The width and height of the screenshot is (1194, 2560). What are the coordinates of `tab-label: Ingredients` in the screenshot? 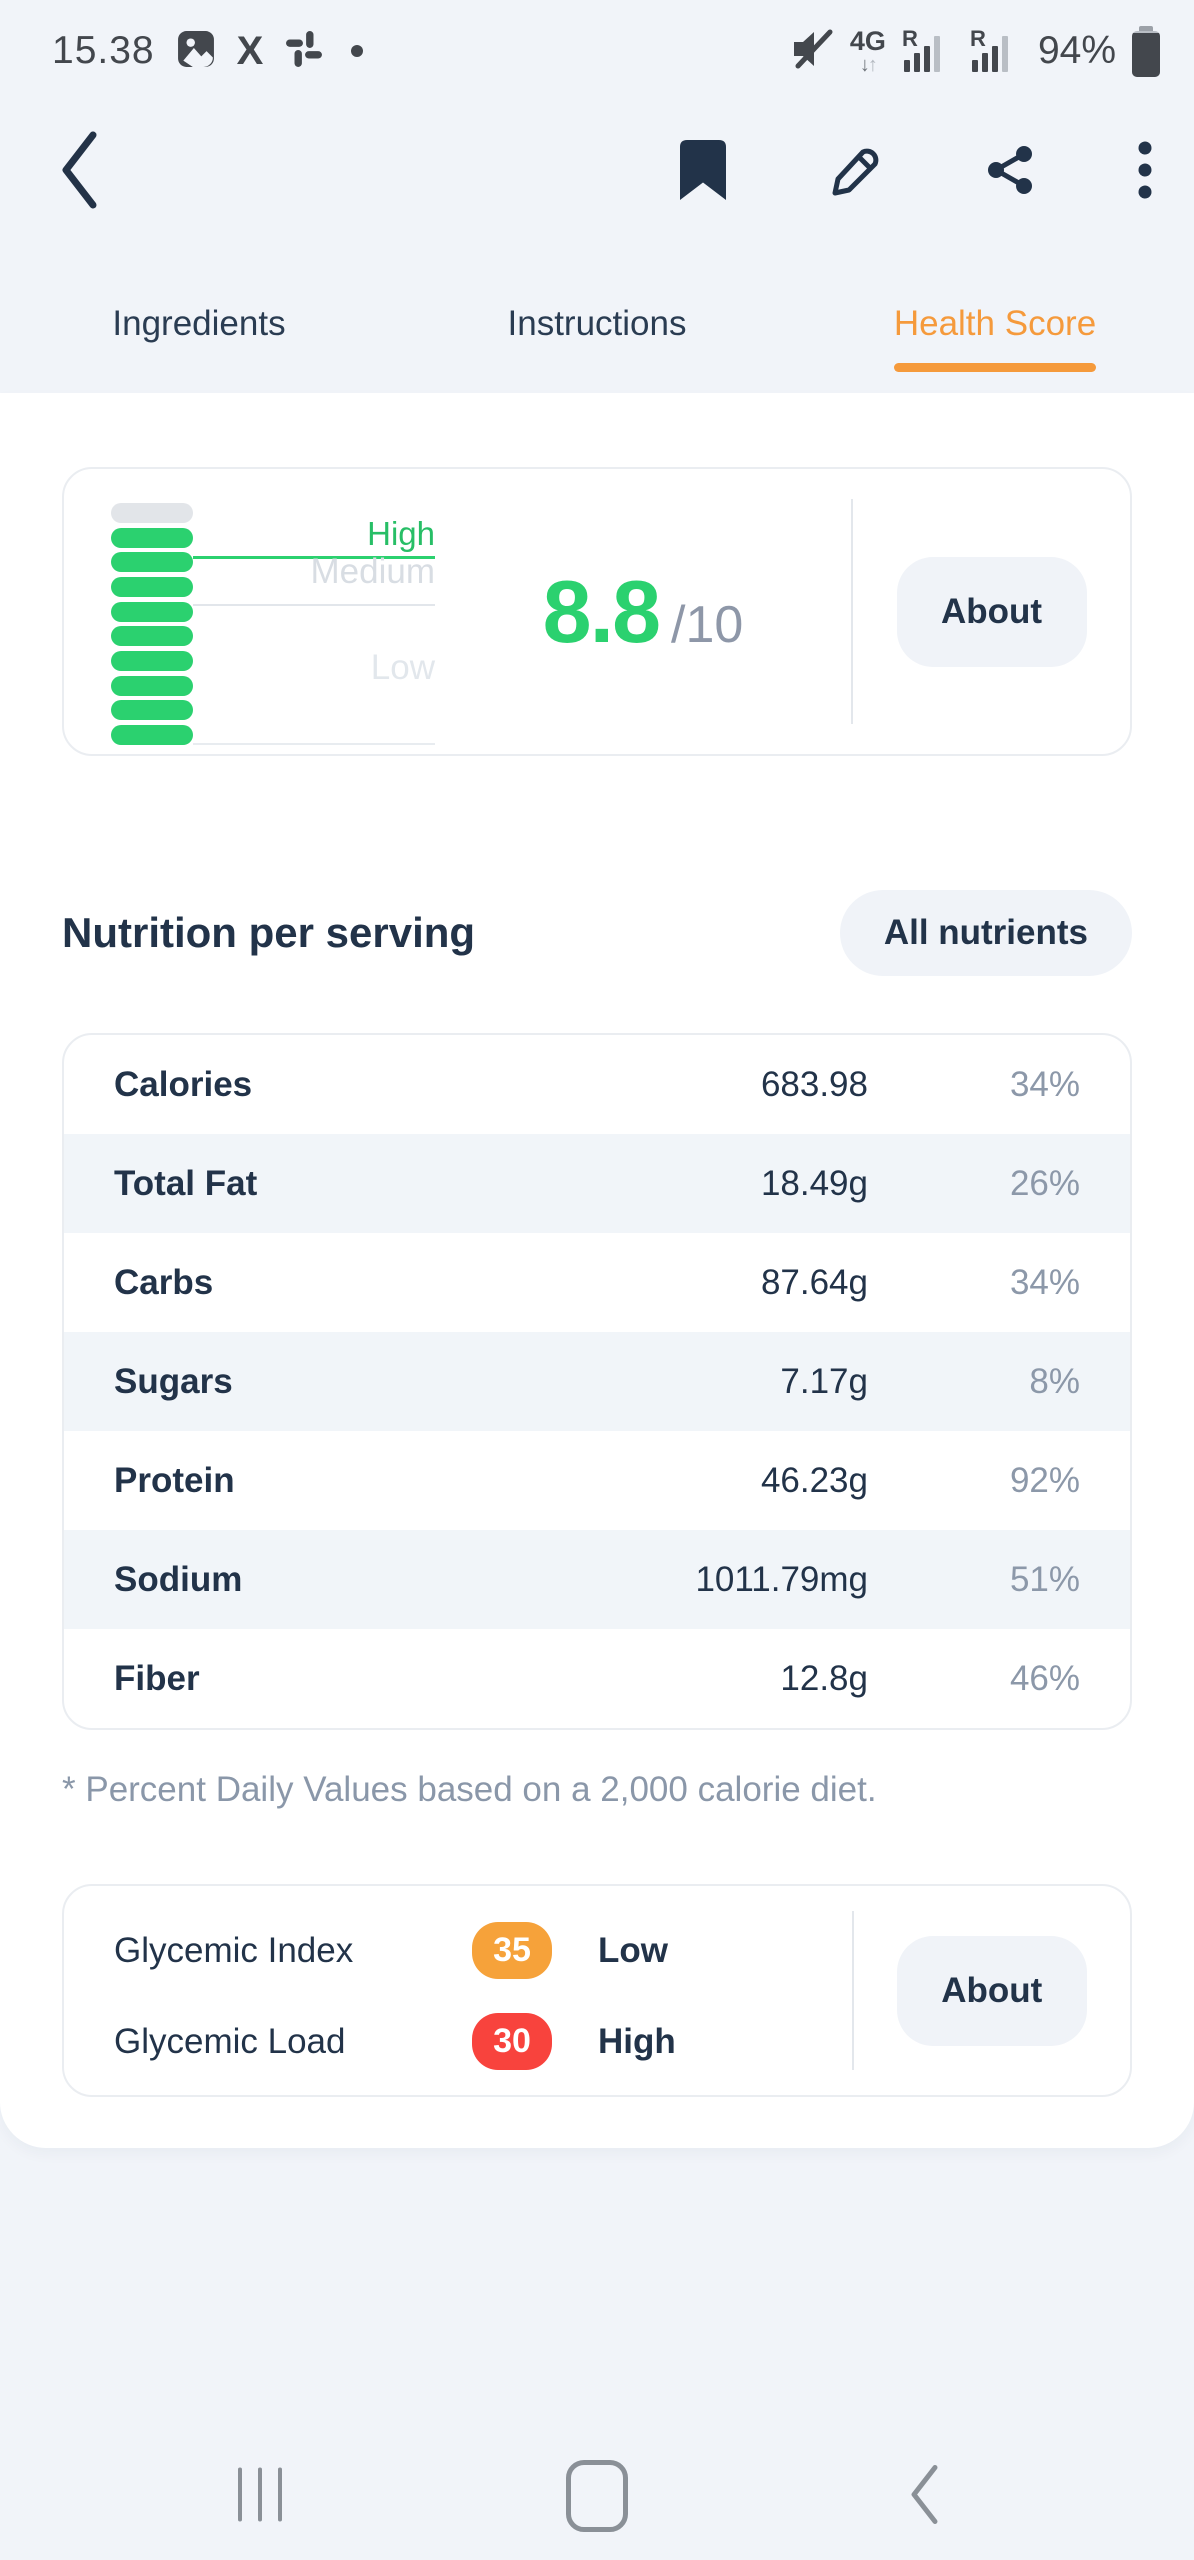 It's located at (199, 323).